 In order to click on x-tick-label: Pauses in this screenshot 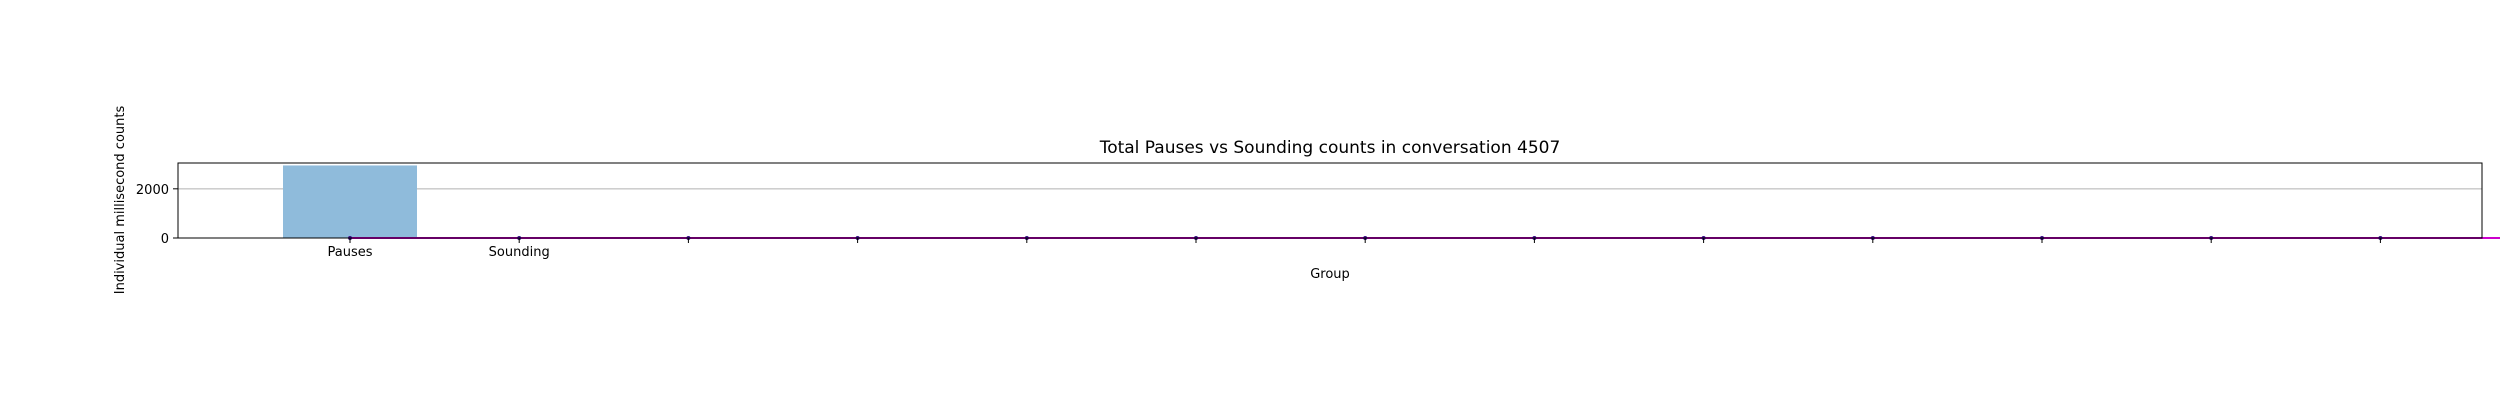, I will do `click(349, 252)`.